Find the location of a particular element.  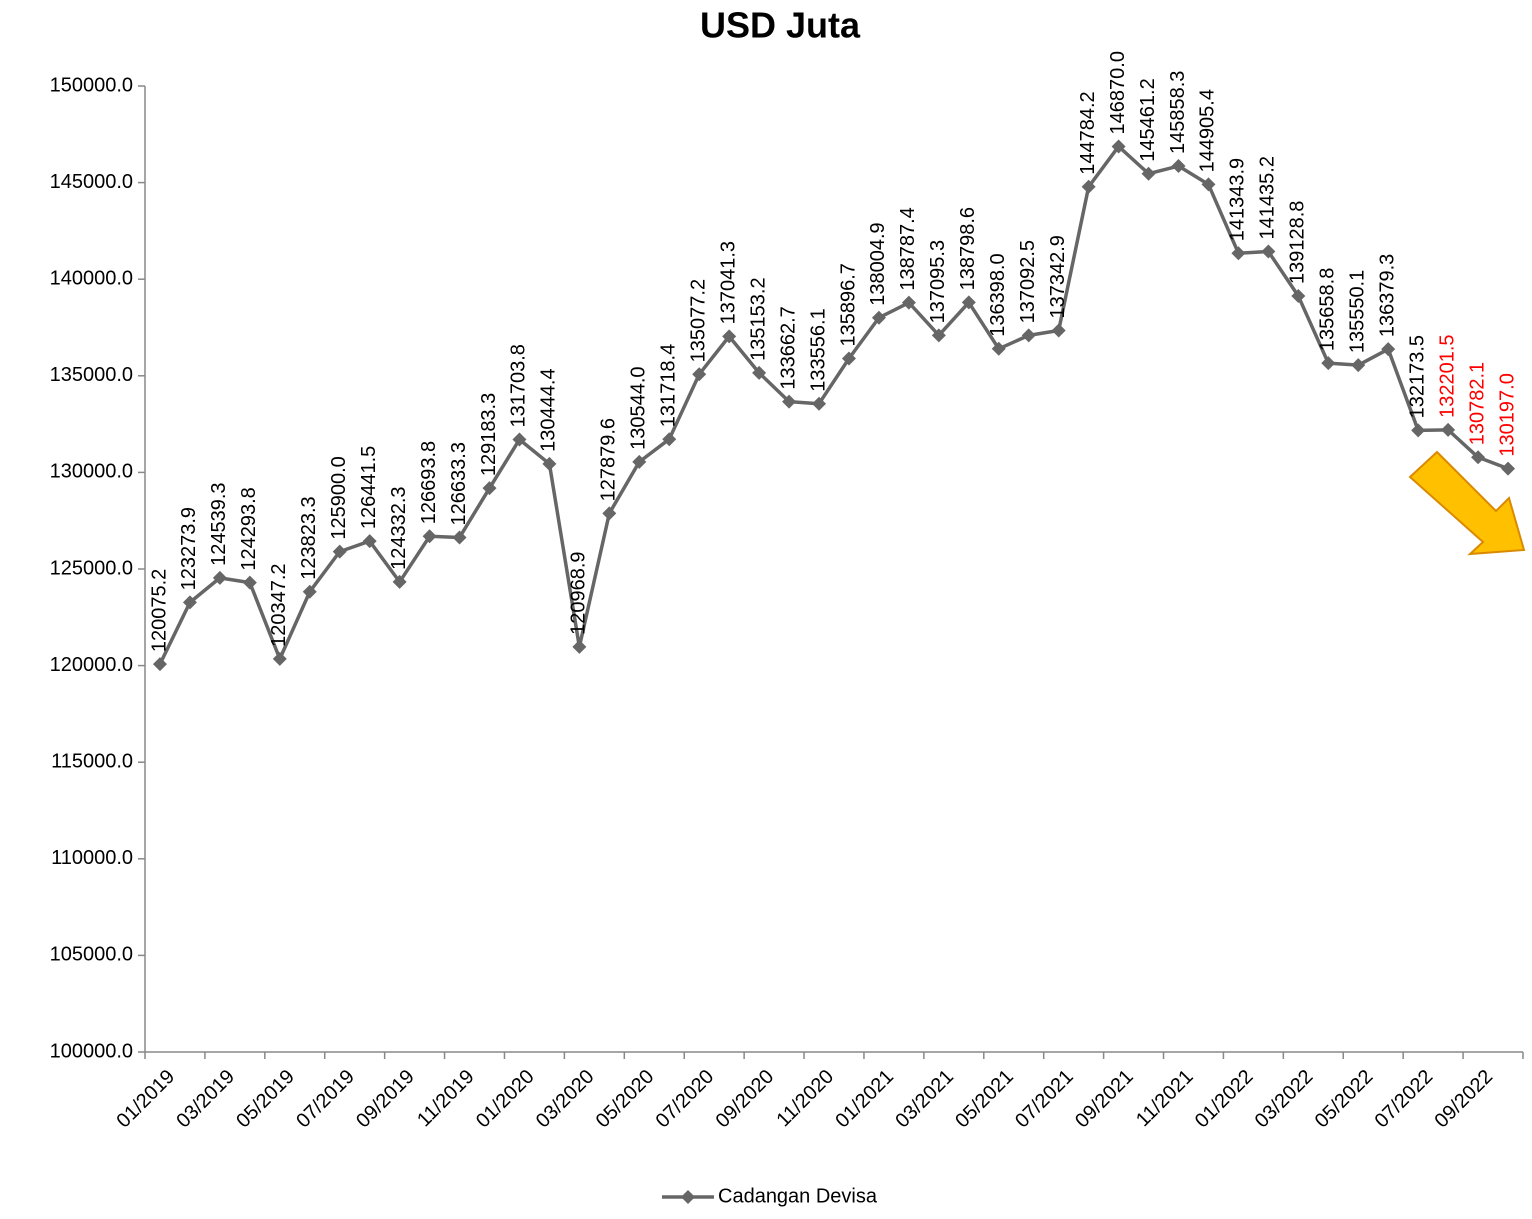

data-label: 123273.9 is located at coordinates (189, 548).